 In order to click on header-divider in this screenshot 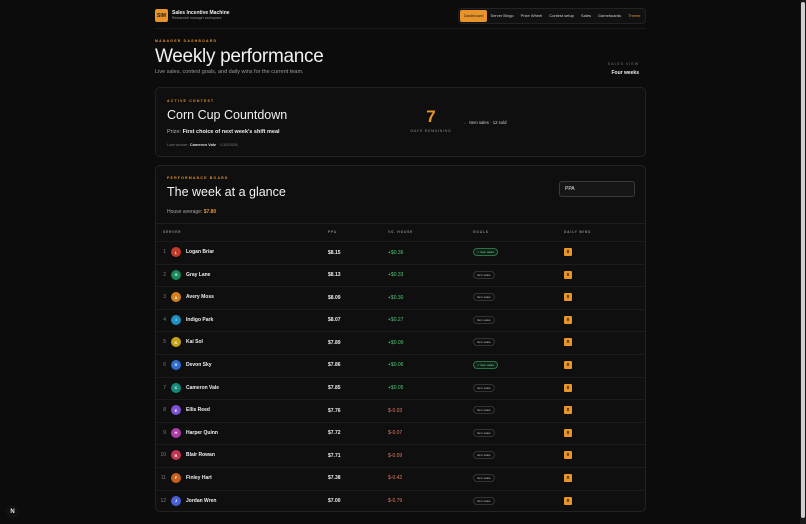, I will do `click(400, 28)`.